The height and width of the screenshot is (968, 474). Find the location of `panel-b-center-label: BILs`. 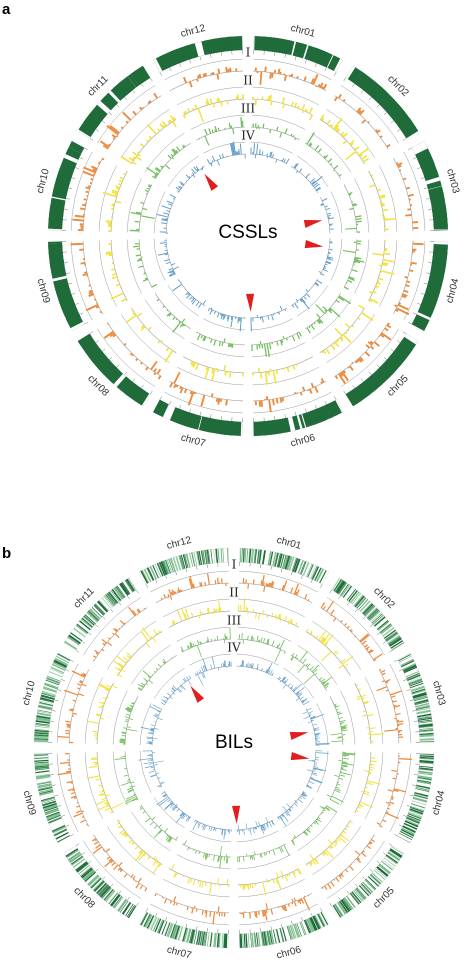

panel-b-center-label: BILs is located at coordinates (234, 742).